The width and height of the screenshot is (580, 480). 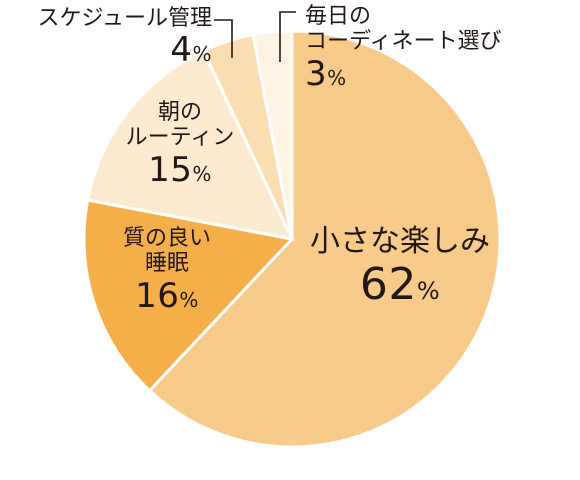 What do you see at coordinates (180, 137) in the screenshot?
I see `label-routine-name-2: ルーティン` at bounding box center [180, 137].